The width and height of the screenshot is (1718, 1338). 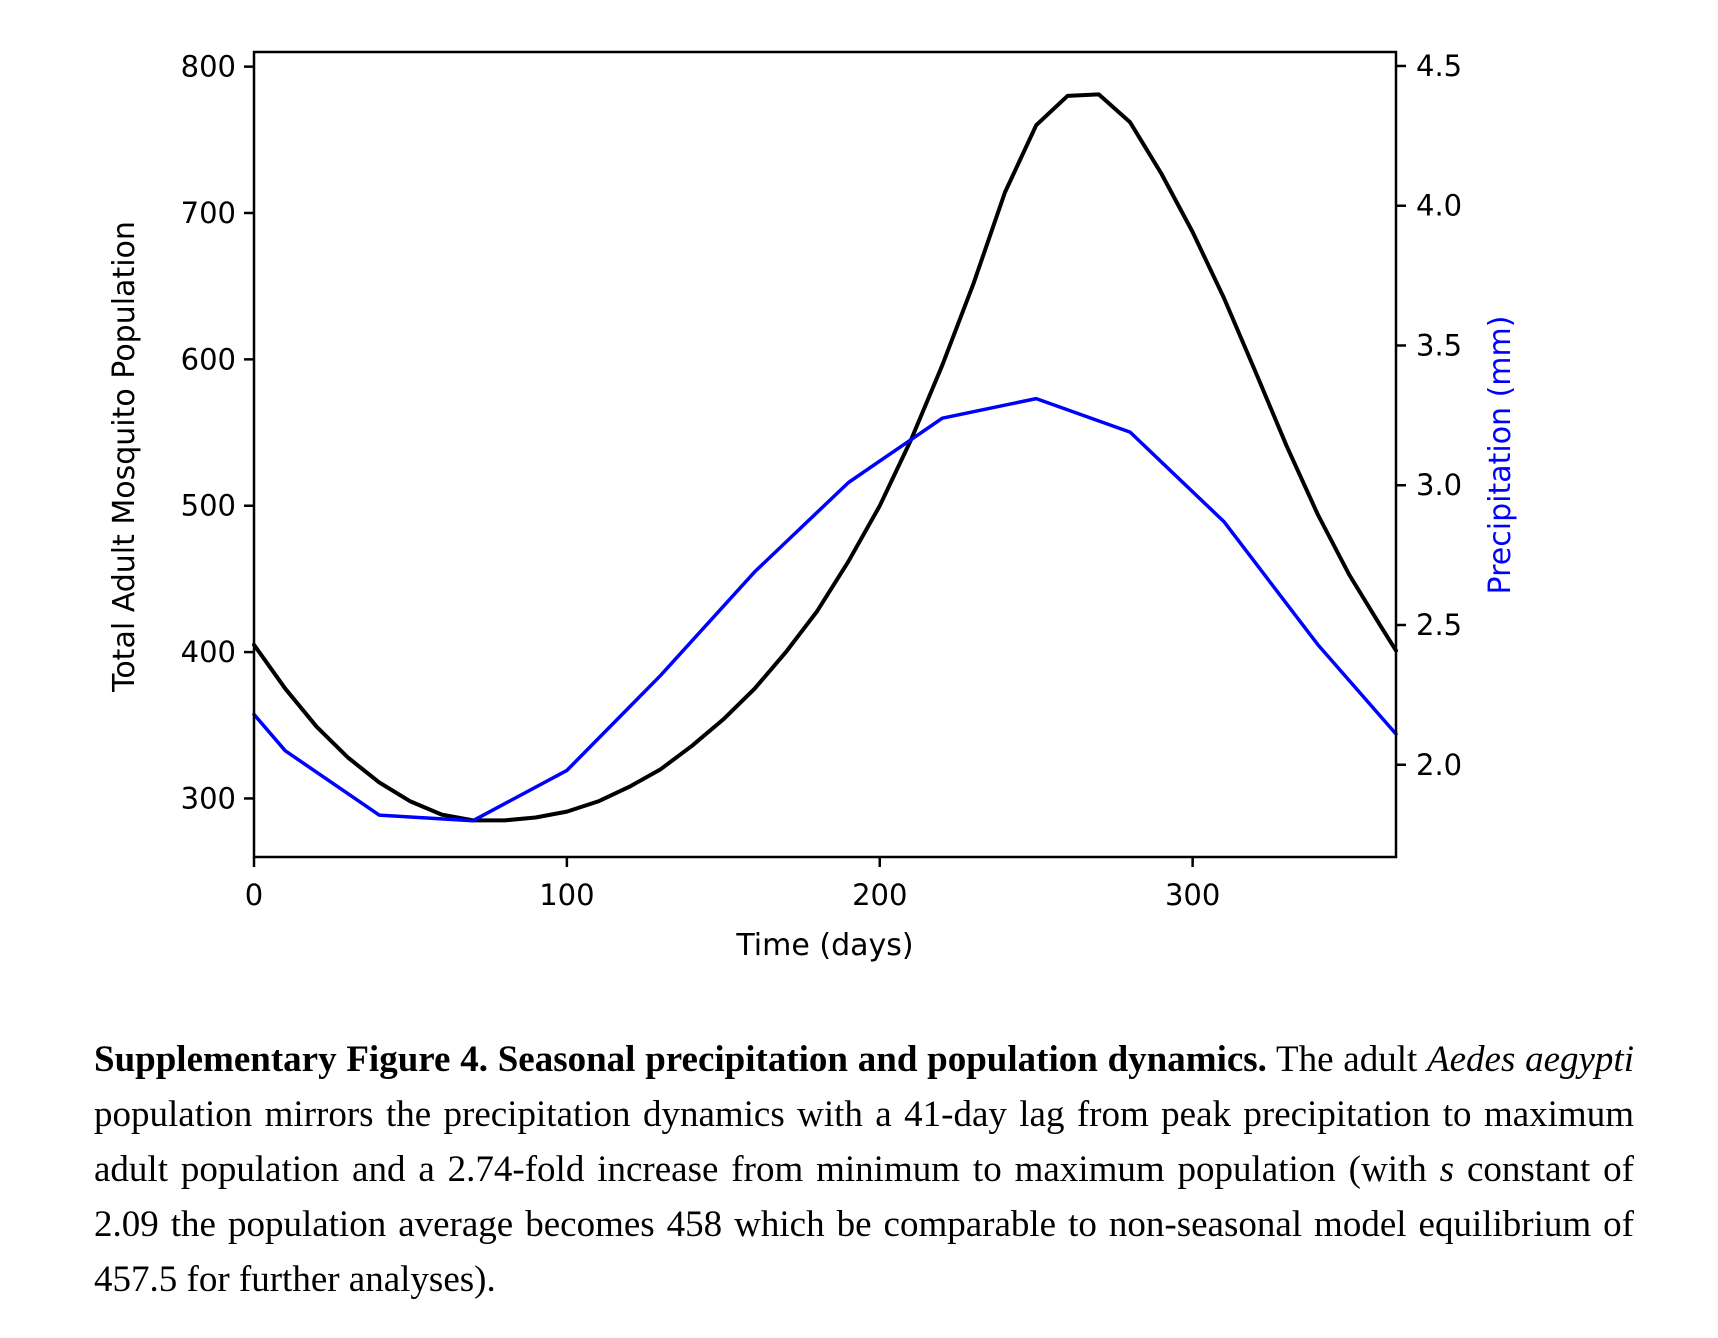 I want to click on y2-tick-label-5: 4.5, so click(x=1439, y=66).